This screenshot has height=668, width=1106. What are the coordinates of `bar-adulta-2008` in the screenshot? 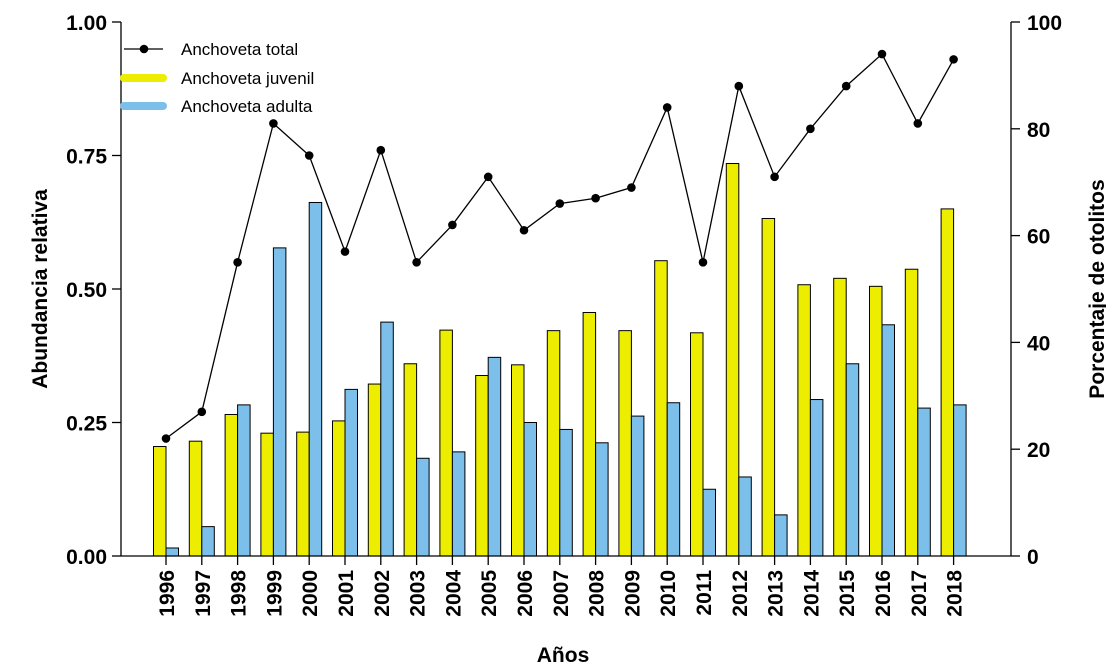 It's located at (602, 499).